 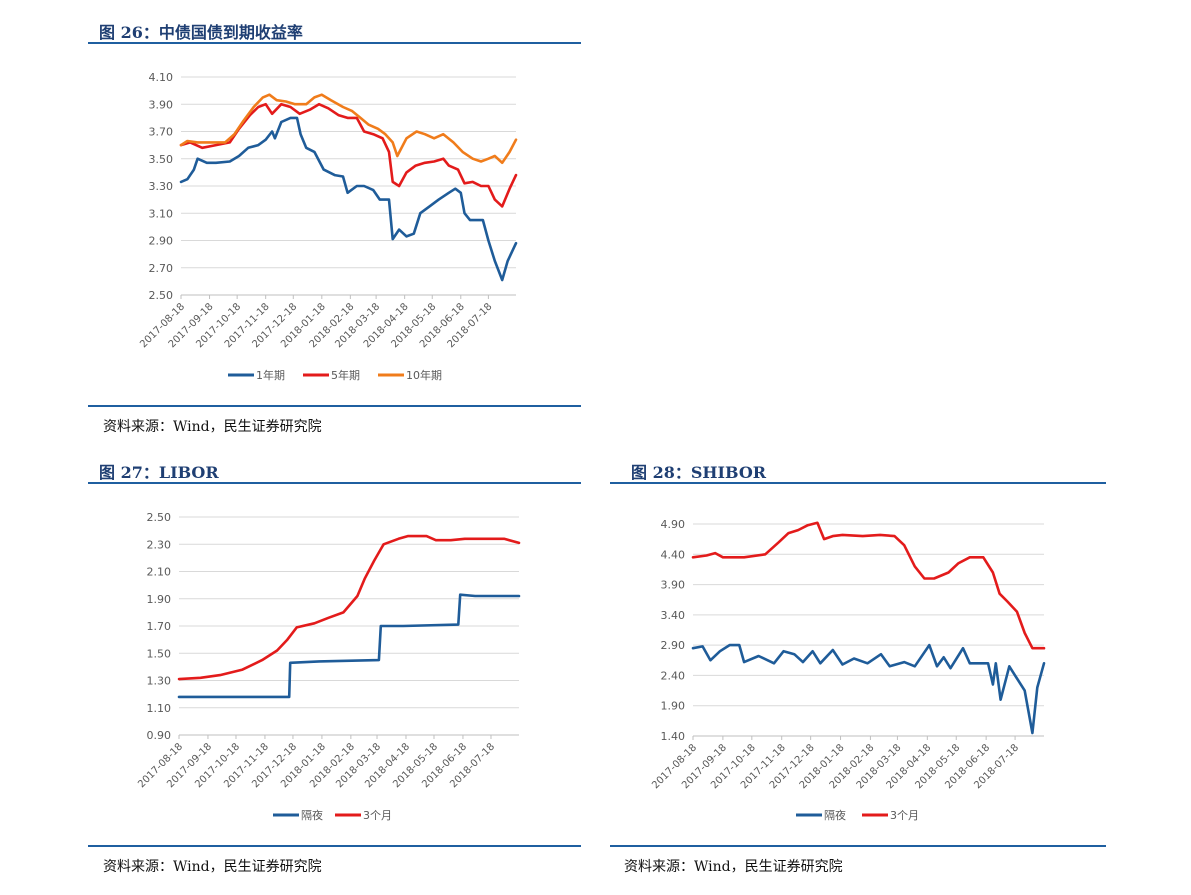 What do you see at coordinates (159, 735) in the screenshot?
I see `y-tick-label: 0.90` at bounding box center [159, 735].